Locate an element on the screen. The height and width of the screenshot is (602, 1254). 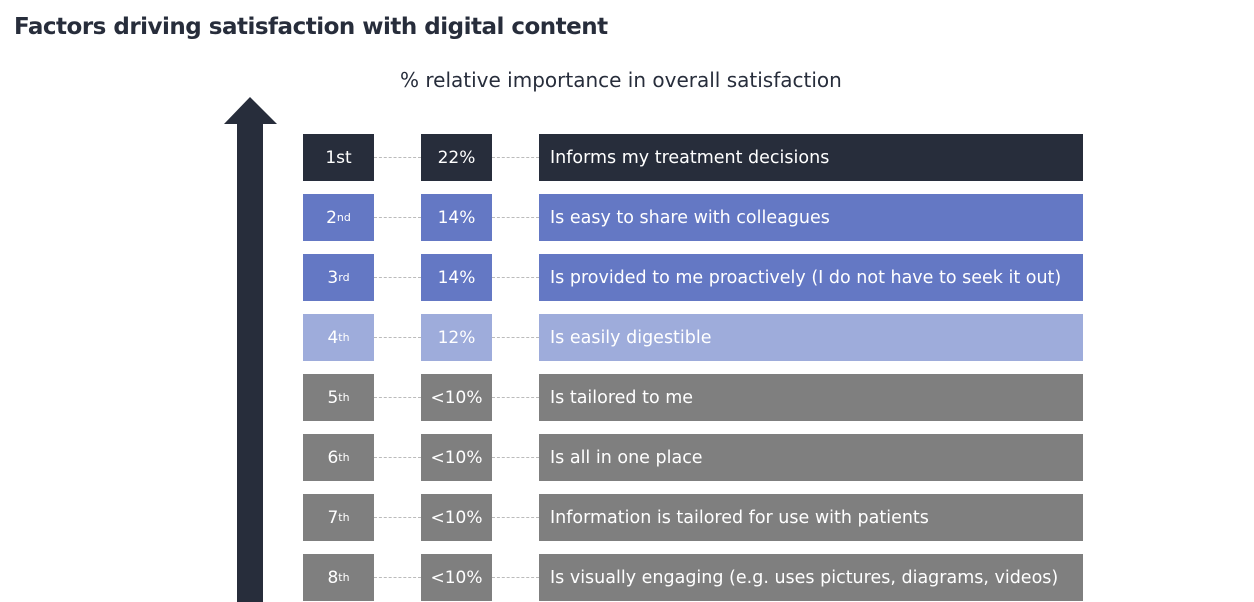
percent-value: 12% is located at coordinates (456, 337).